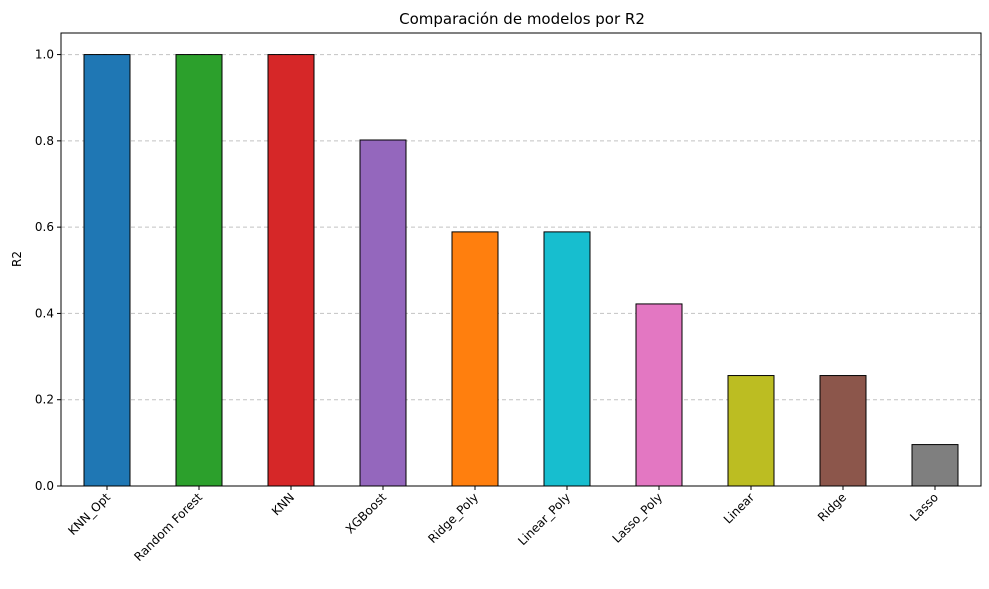  What do you see at coordinates (291, 270) in the screenshot?
I see `bar-knn` at bounding box center [291, 270].